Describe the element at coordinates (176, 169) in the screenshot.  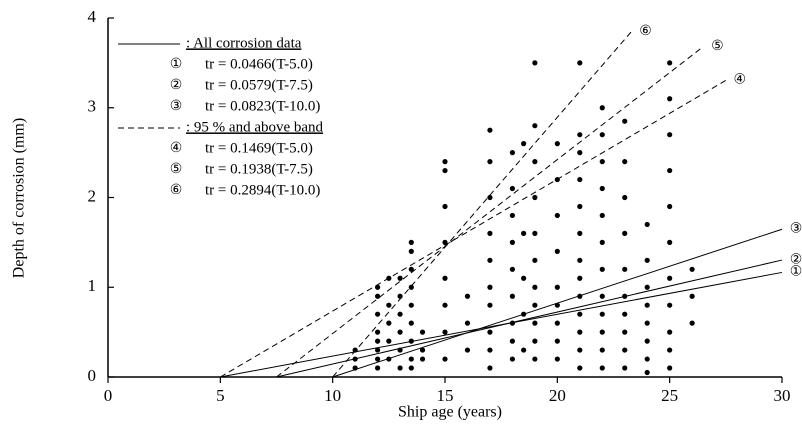
I see `legend-marker: ⑤` at that location.